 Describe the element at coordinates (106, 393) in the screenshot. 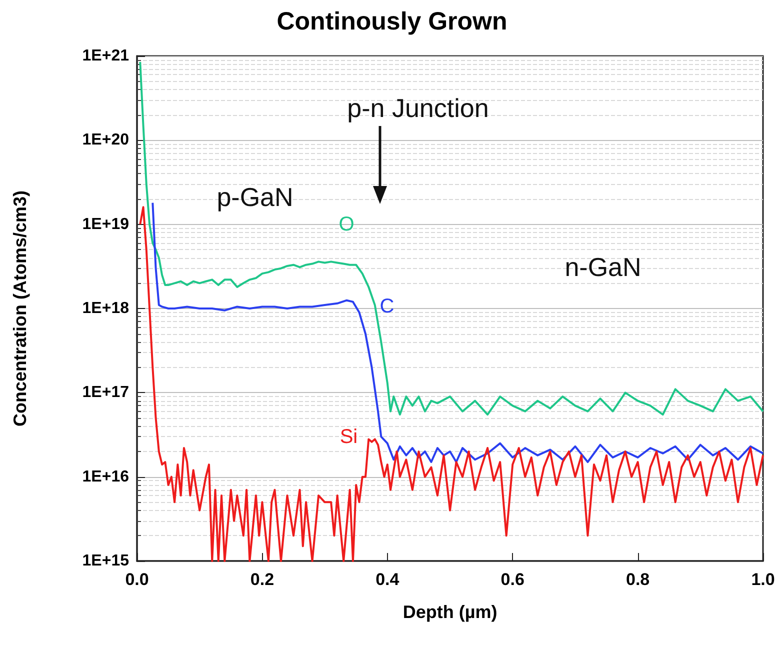

I see `y-tick-label: 1E+17` at that location.